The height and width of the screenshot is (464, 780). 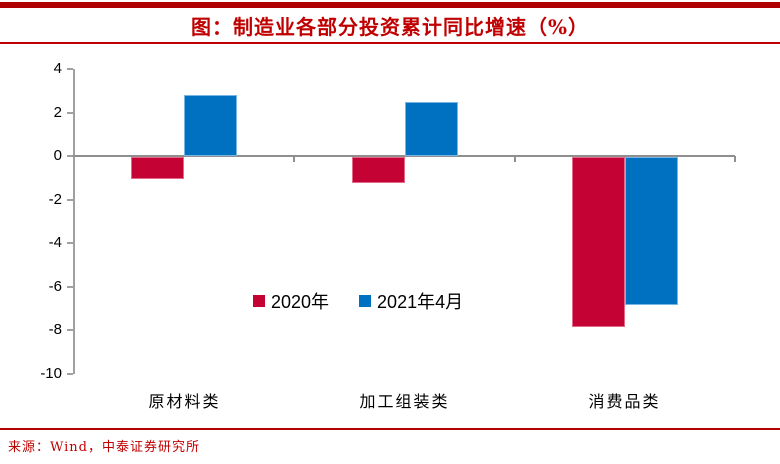 What do you see at coordinates (211, 125) in the screenshot?
I see `bar-2021年4月-原材料类` at bounding box center [211, 125].